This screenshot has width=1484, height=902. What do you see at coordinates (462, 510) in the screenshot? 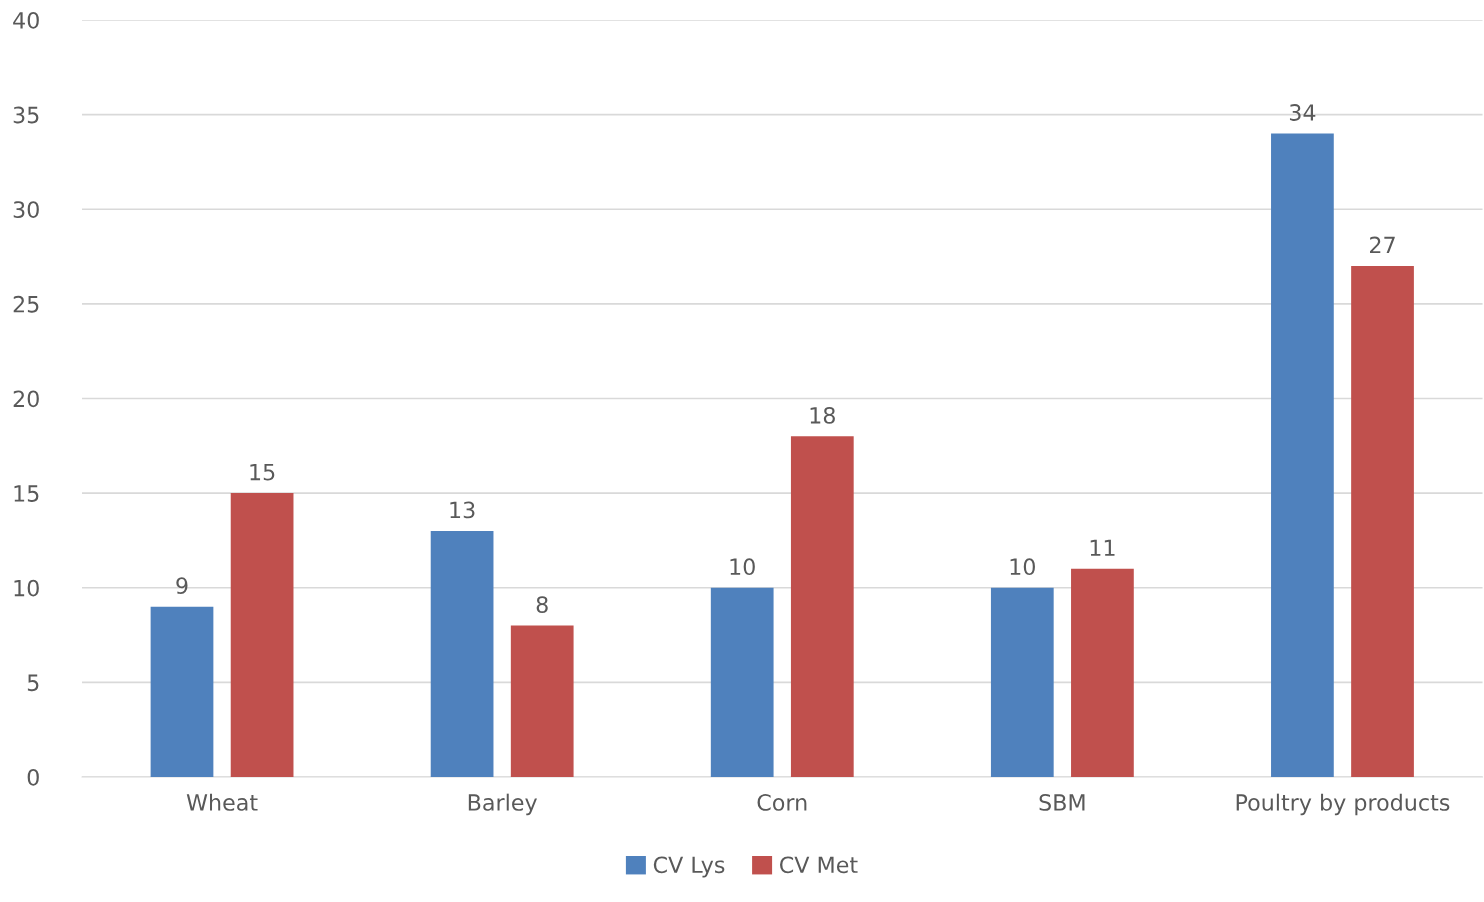
I see `data-label: 13` at bounding box center [462, 510].